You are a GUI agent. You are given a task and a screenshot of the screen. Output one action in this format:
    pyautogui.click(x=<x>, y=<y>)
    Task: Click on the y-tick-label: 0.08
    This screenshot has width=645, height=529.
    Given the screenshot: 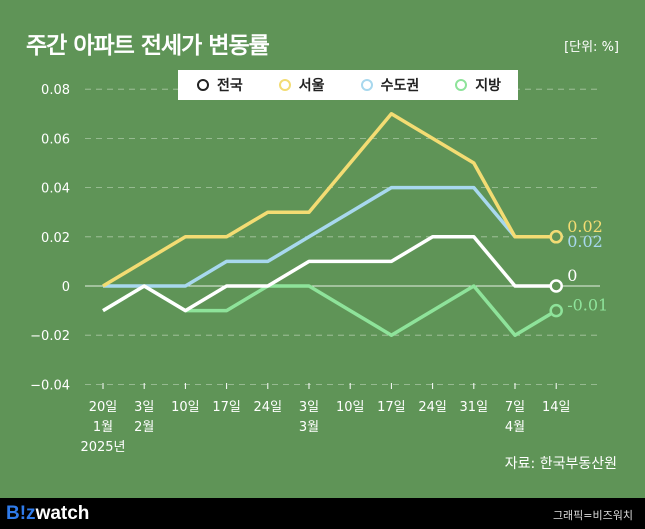 What is the action you would take?
    pyautogui.click(x=55, y=90)
    